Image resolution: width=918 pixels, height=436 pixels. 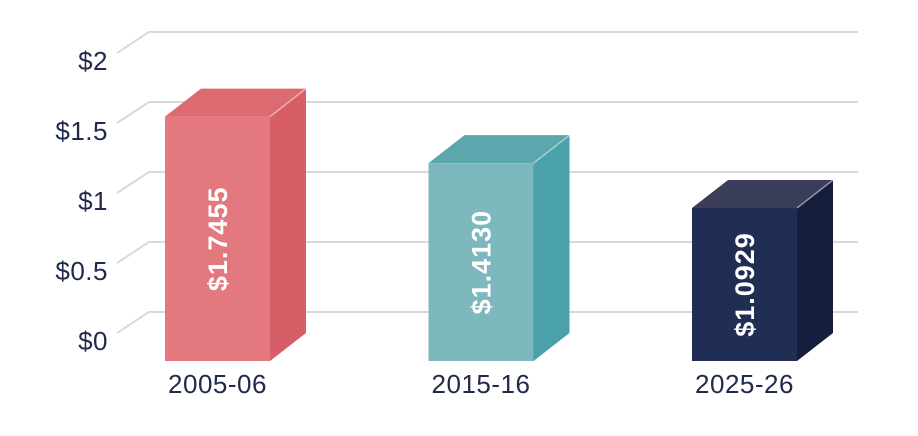 I want to click on bar-value-label-2025-26: $1.0929, so click(x=745, y=284).